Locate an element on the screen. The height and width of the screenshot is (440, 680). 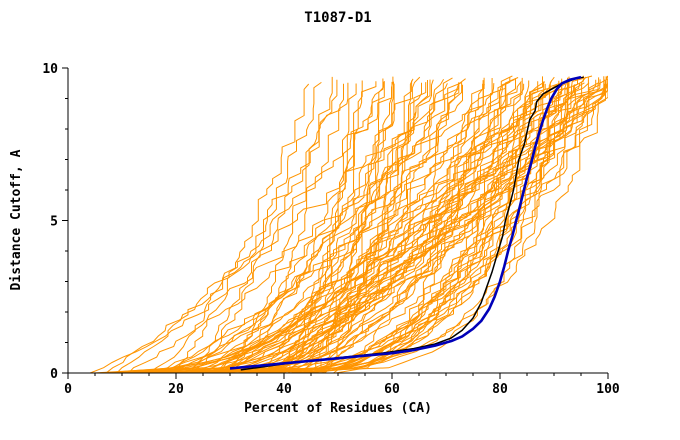
y-tick-label: 0 is located at coordinates (54, 374).